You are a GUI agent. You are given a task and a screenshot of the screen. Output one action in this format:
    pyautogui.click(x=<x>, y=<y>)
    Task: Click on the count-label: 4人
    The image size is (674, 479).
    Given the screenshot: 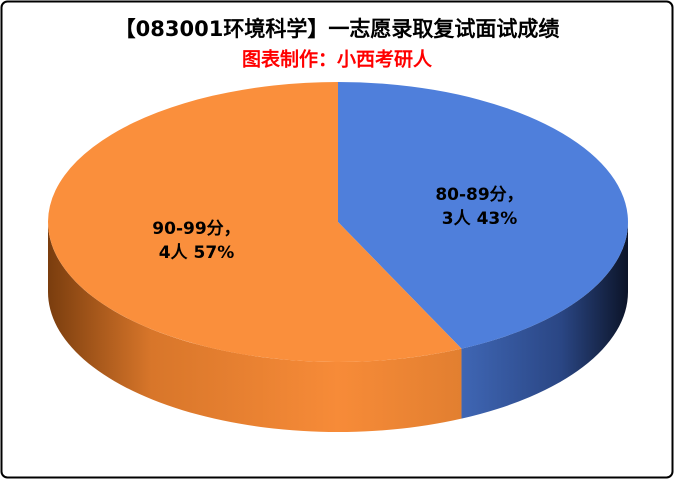 What is the action you would take?
    pyautogui.click(x=174, y=253)
    